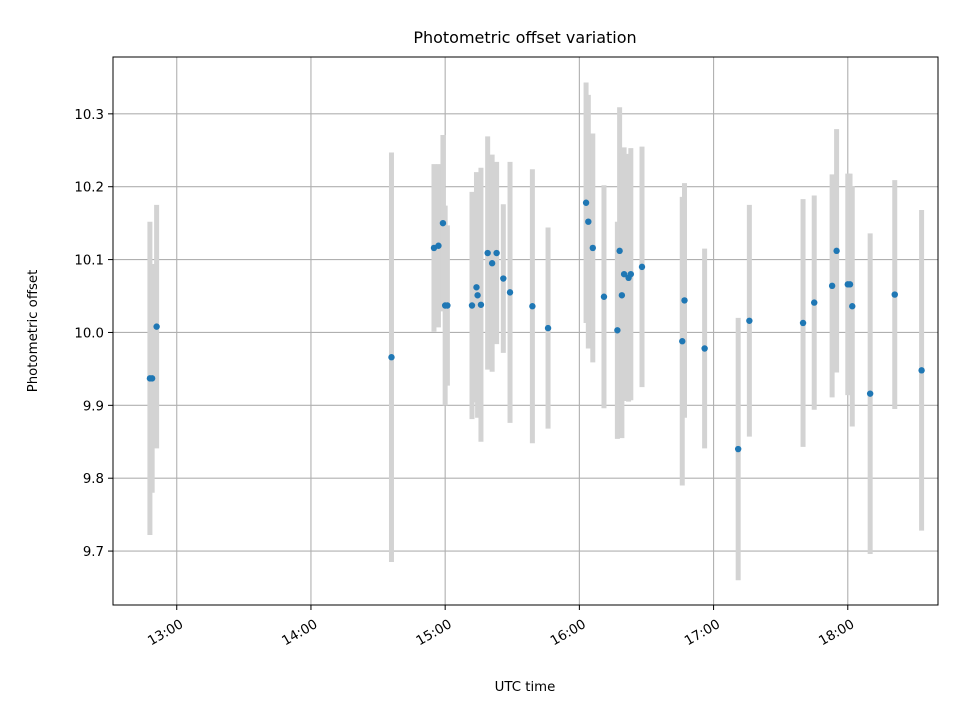  What do you see at coordinates (89, 261) in the screenshot?
I see `y-tick-label: 10.1` at bounding box center [89, 261].